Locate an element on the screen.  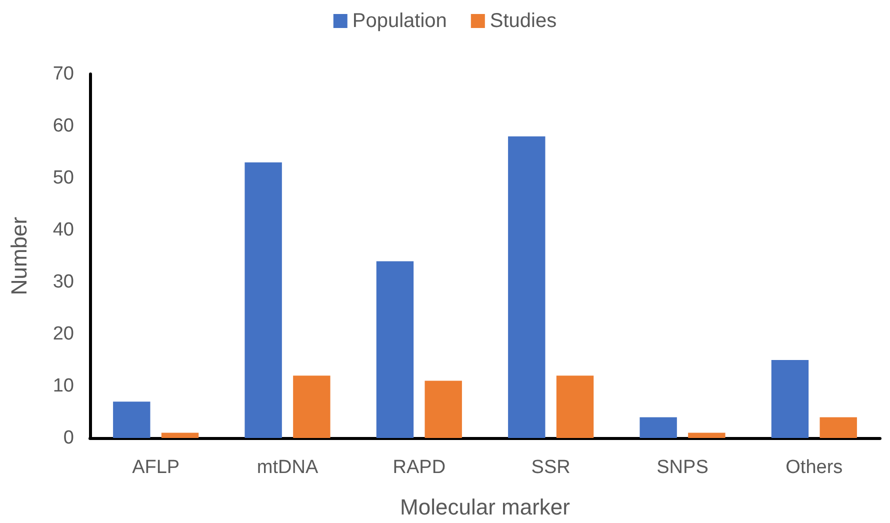
y-axis-title: Number is located at coordinates (19, 256).